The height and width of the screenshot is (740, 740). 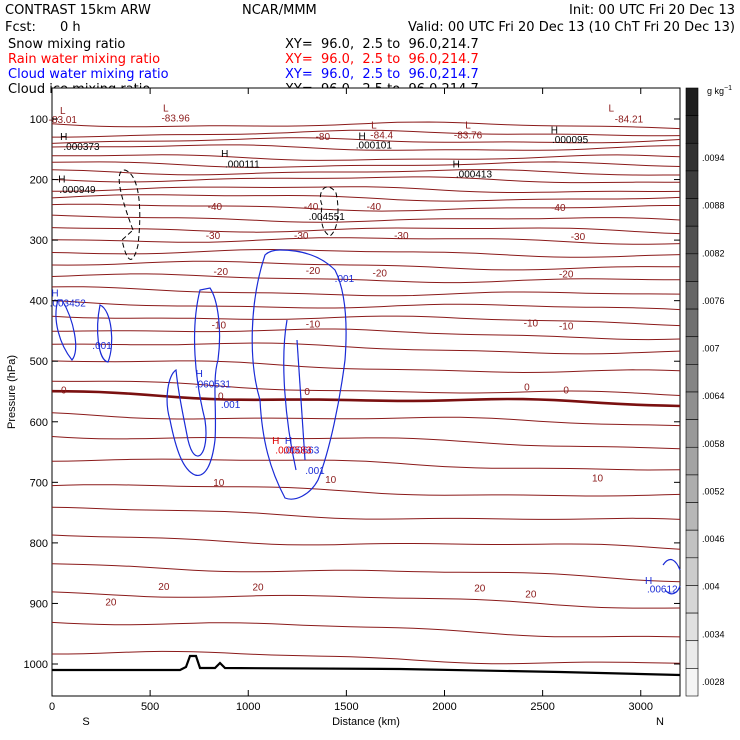 I want to click on org-label: NCAR/MMM, so click(x=279, y=10).